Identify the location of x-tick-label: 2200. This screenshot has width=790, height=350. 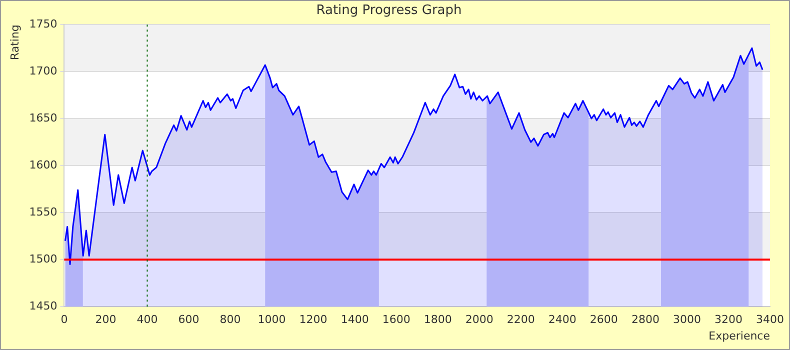
(520, 319).